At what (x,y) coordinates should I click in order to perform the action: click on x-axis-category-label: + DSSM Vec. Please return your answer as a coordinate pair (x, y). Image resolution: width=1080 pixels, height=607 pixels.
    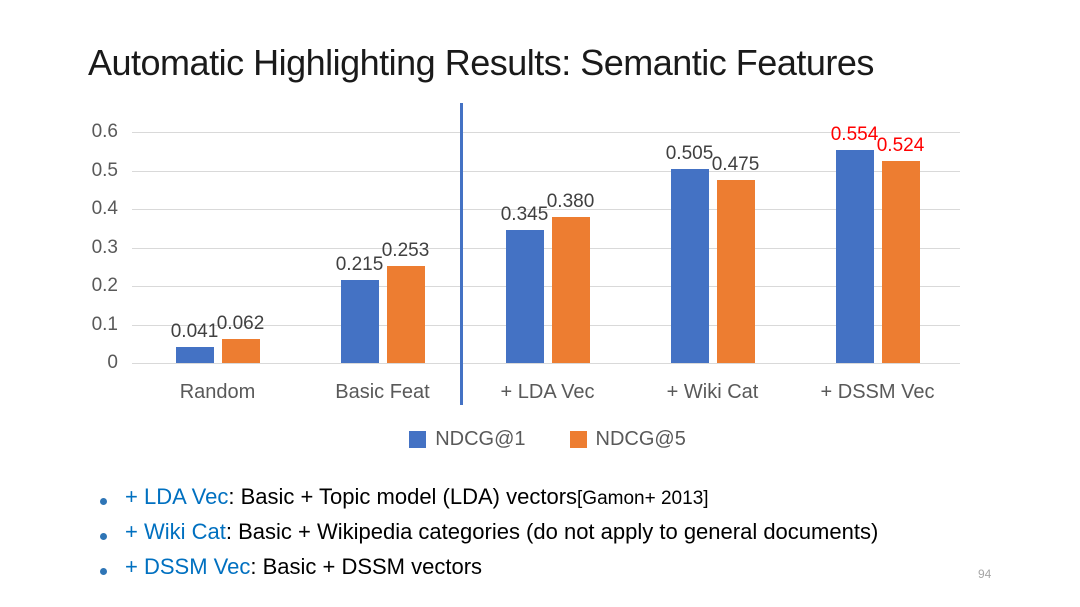
    Looking at the image, I should click on (877, 392).